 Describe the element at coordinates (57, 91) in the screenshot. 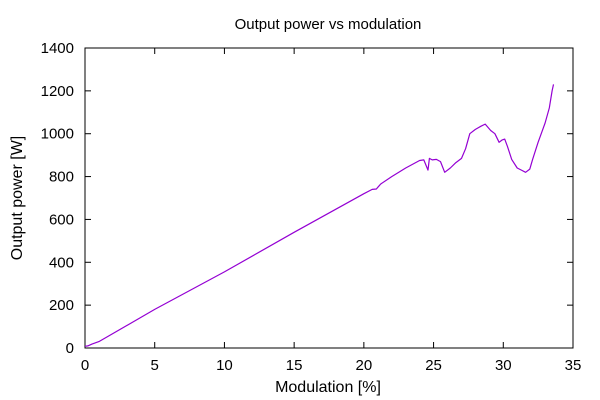

I see `y-tick-label: 1200` at that location.